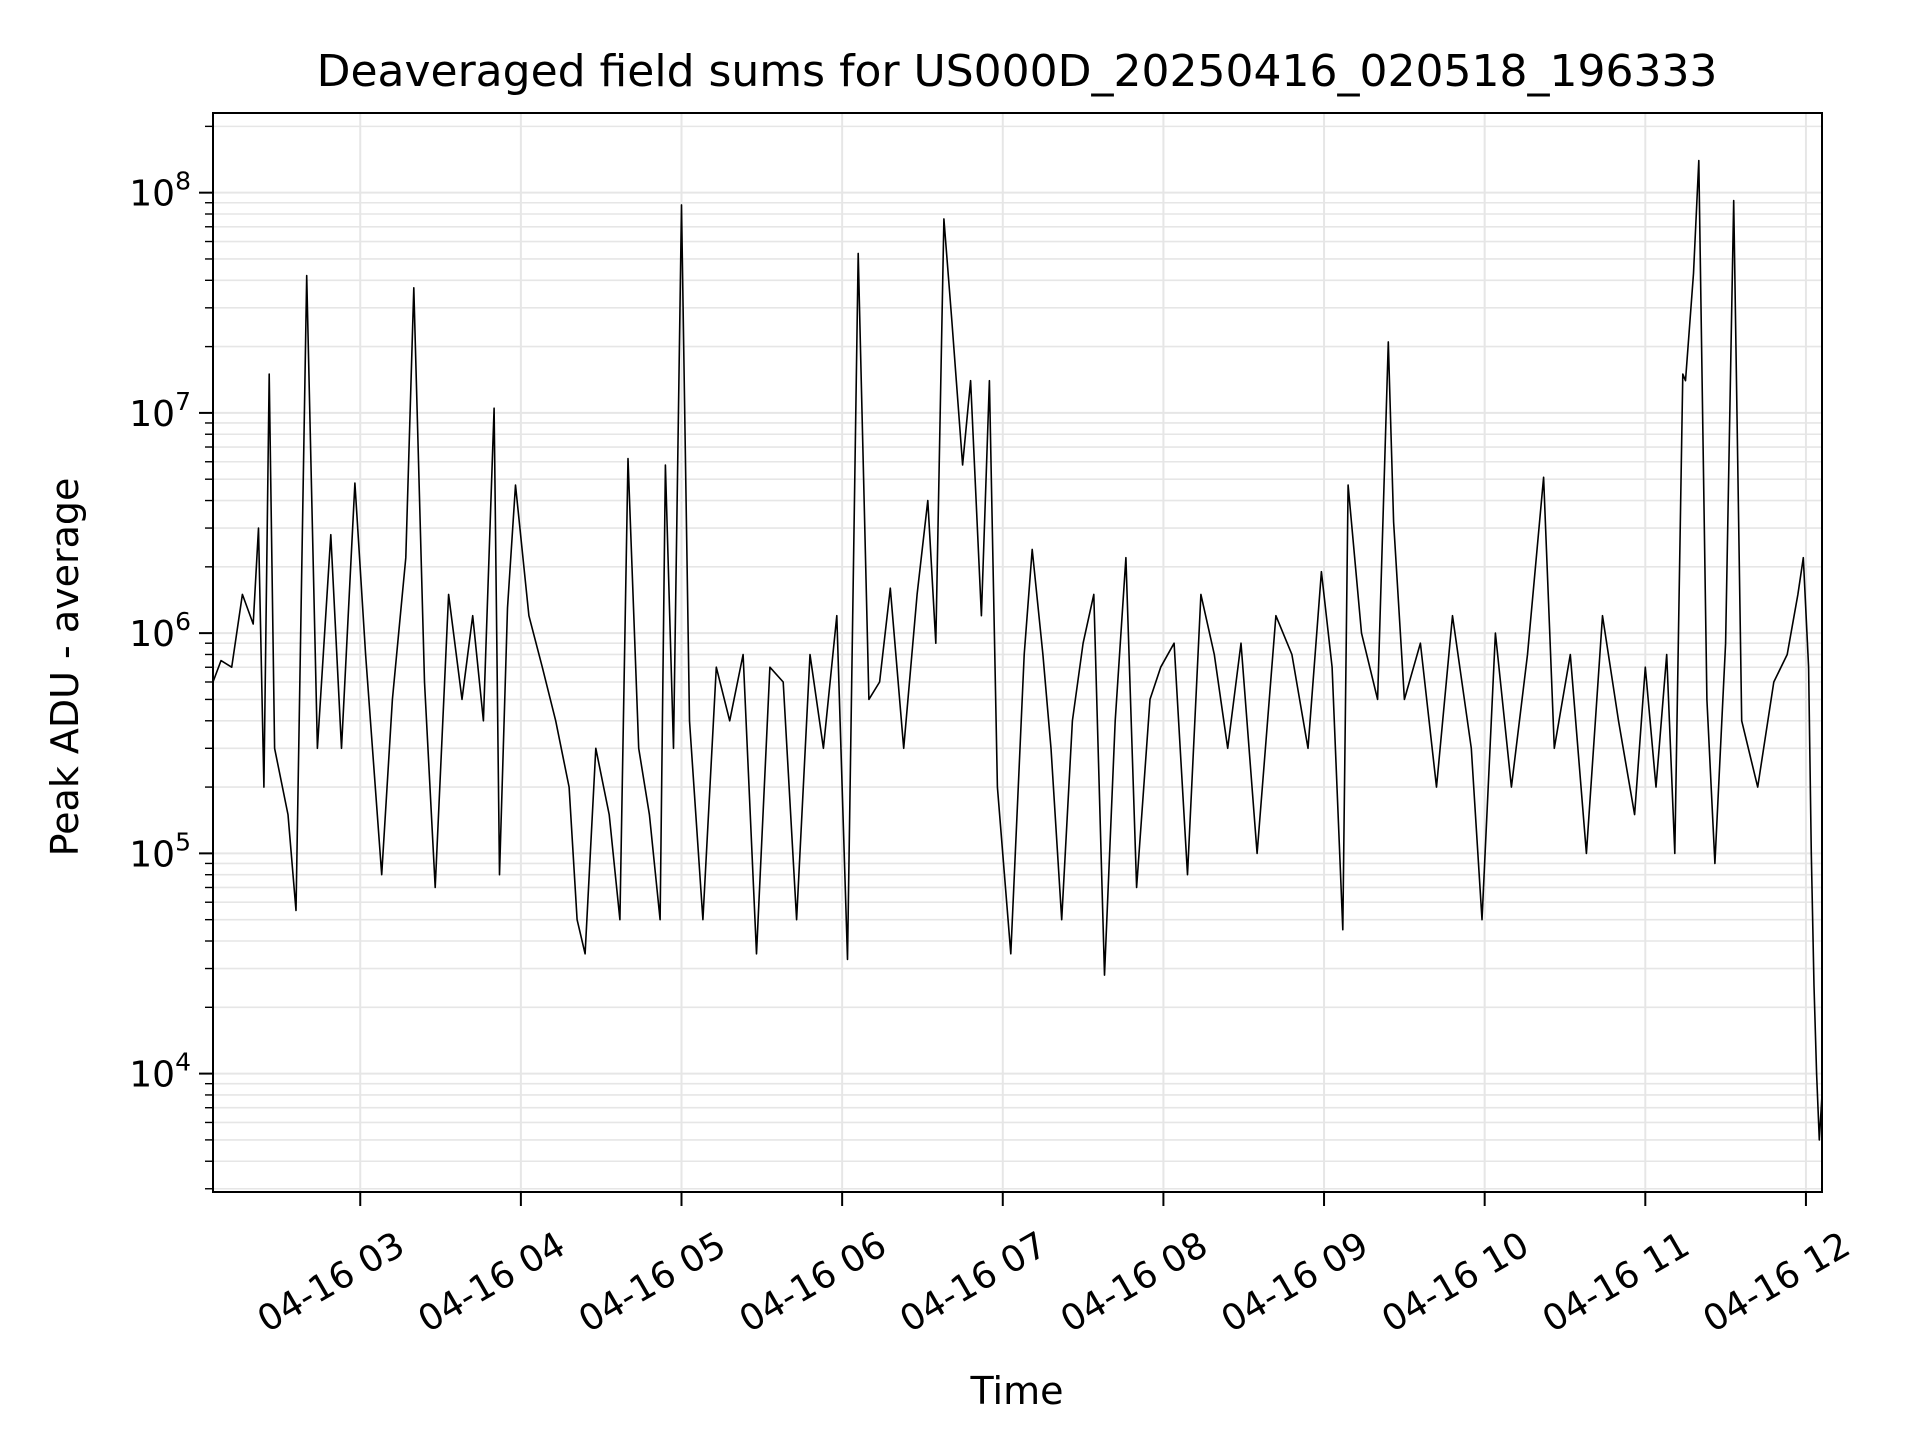 The height and width of the screenshot is (1440, 1920). I want to click on y-tick-label: 10⁵, so click(160, 851).